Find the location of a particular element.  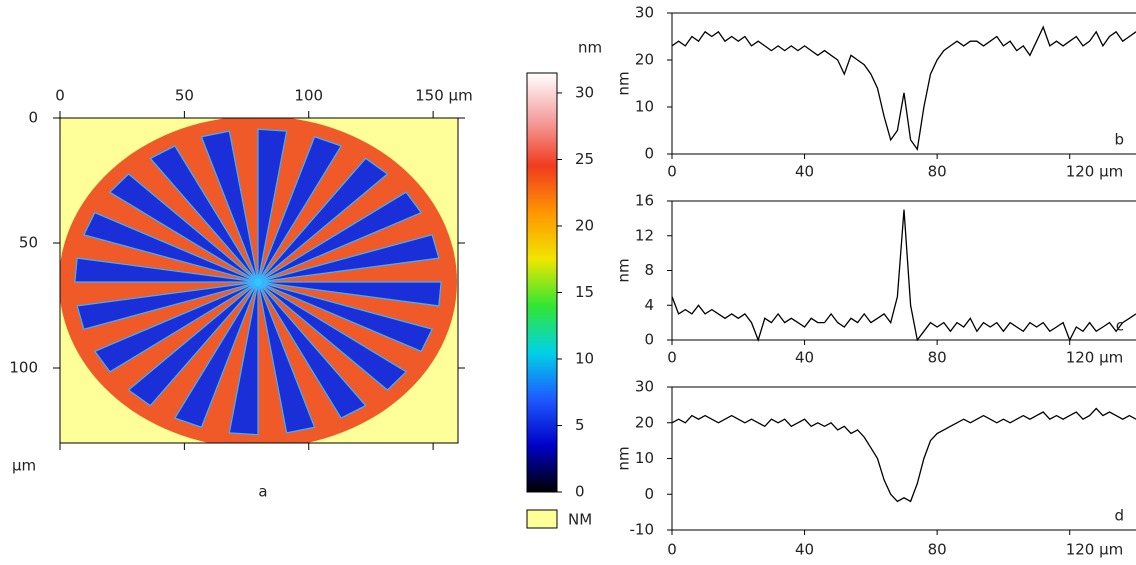

colorbar-tick-label: 20 is located at coordinates (584, 225).